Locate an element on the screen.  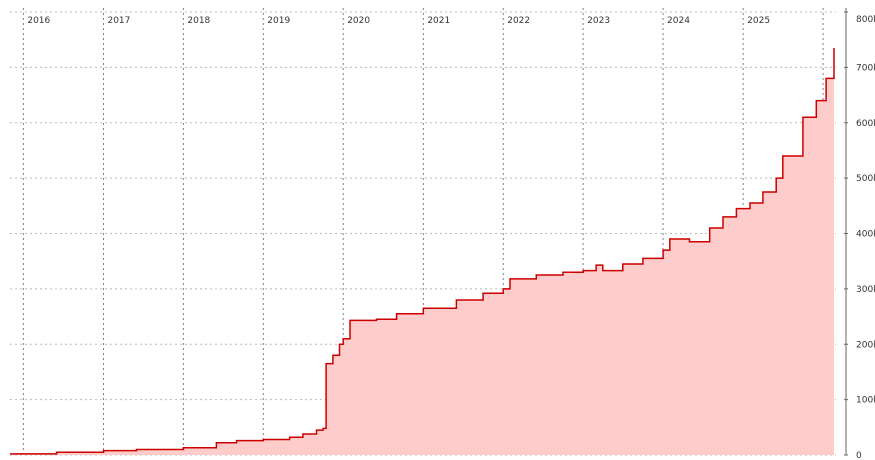
y-tick-label-7: 700k is located at coordinates (865, 68).